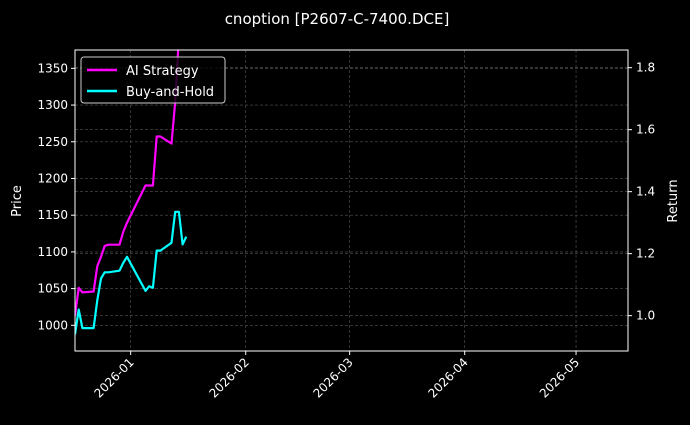 Image resolution: width=690 pixels, height=425 pixels. Describe the element at coordinates (673, 200) in the screenshot. I see `y-axis-right-label: Return` at that location.